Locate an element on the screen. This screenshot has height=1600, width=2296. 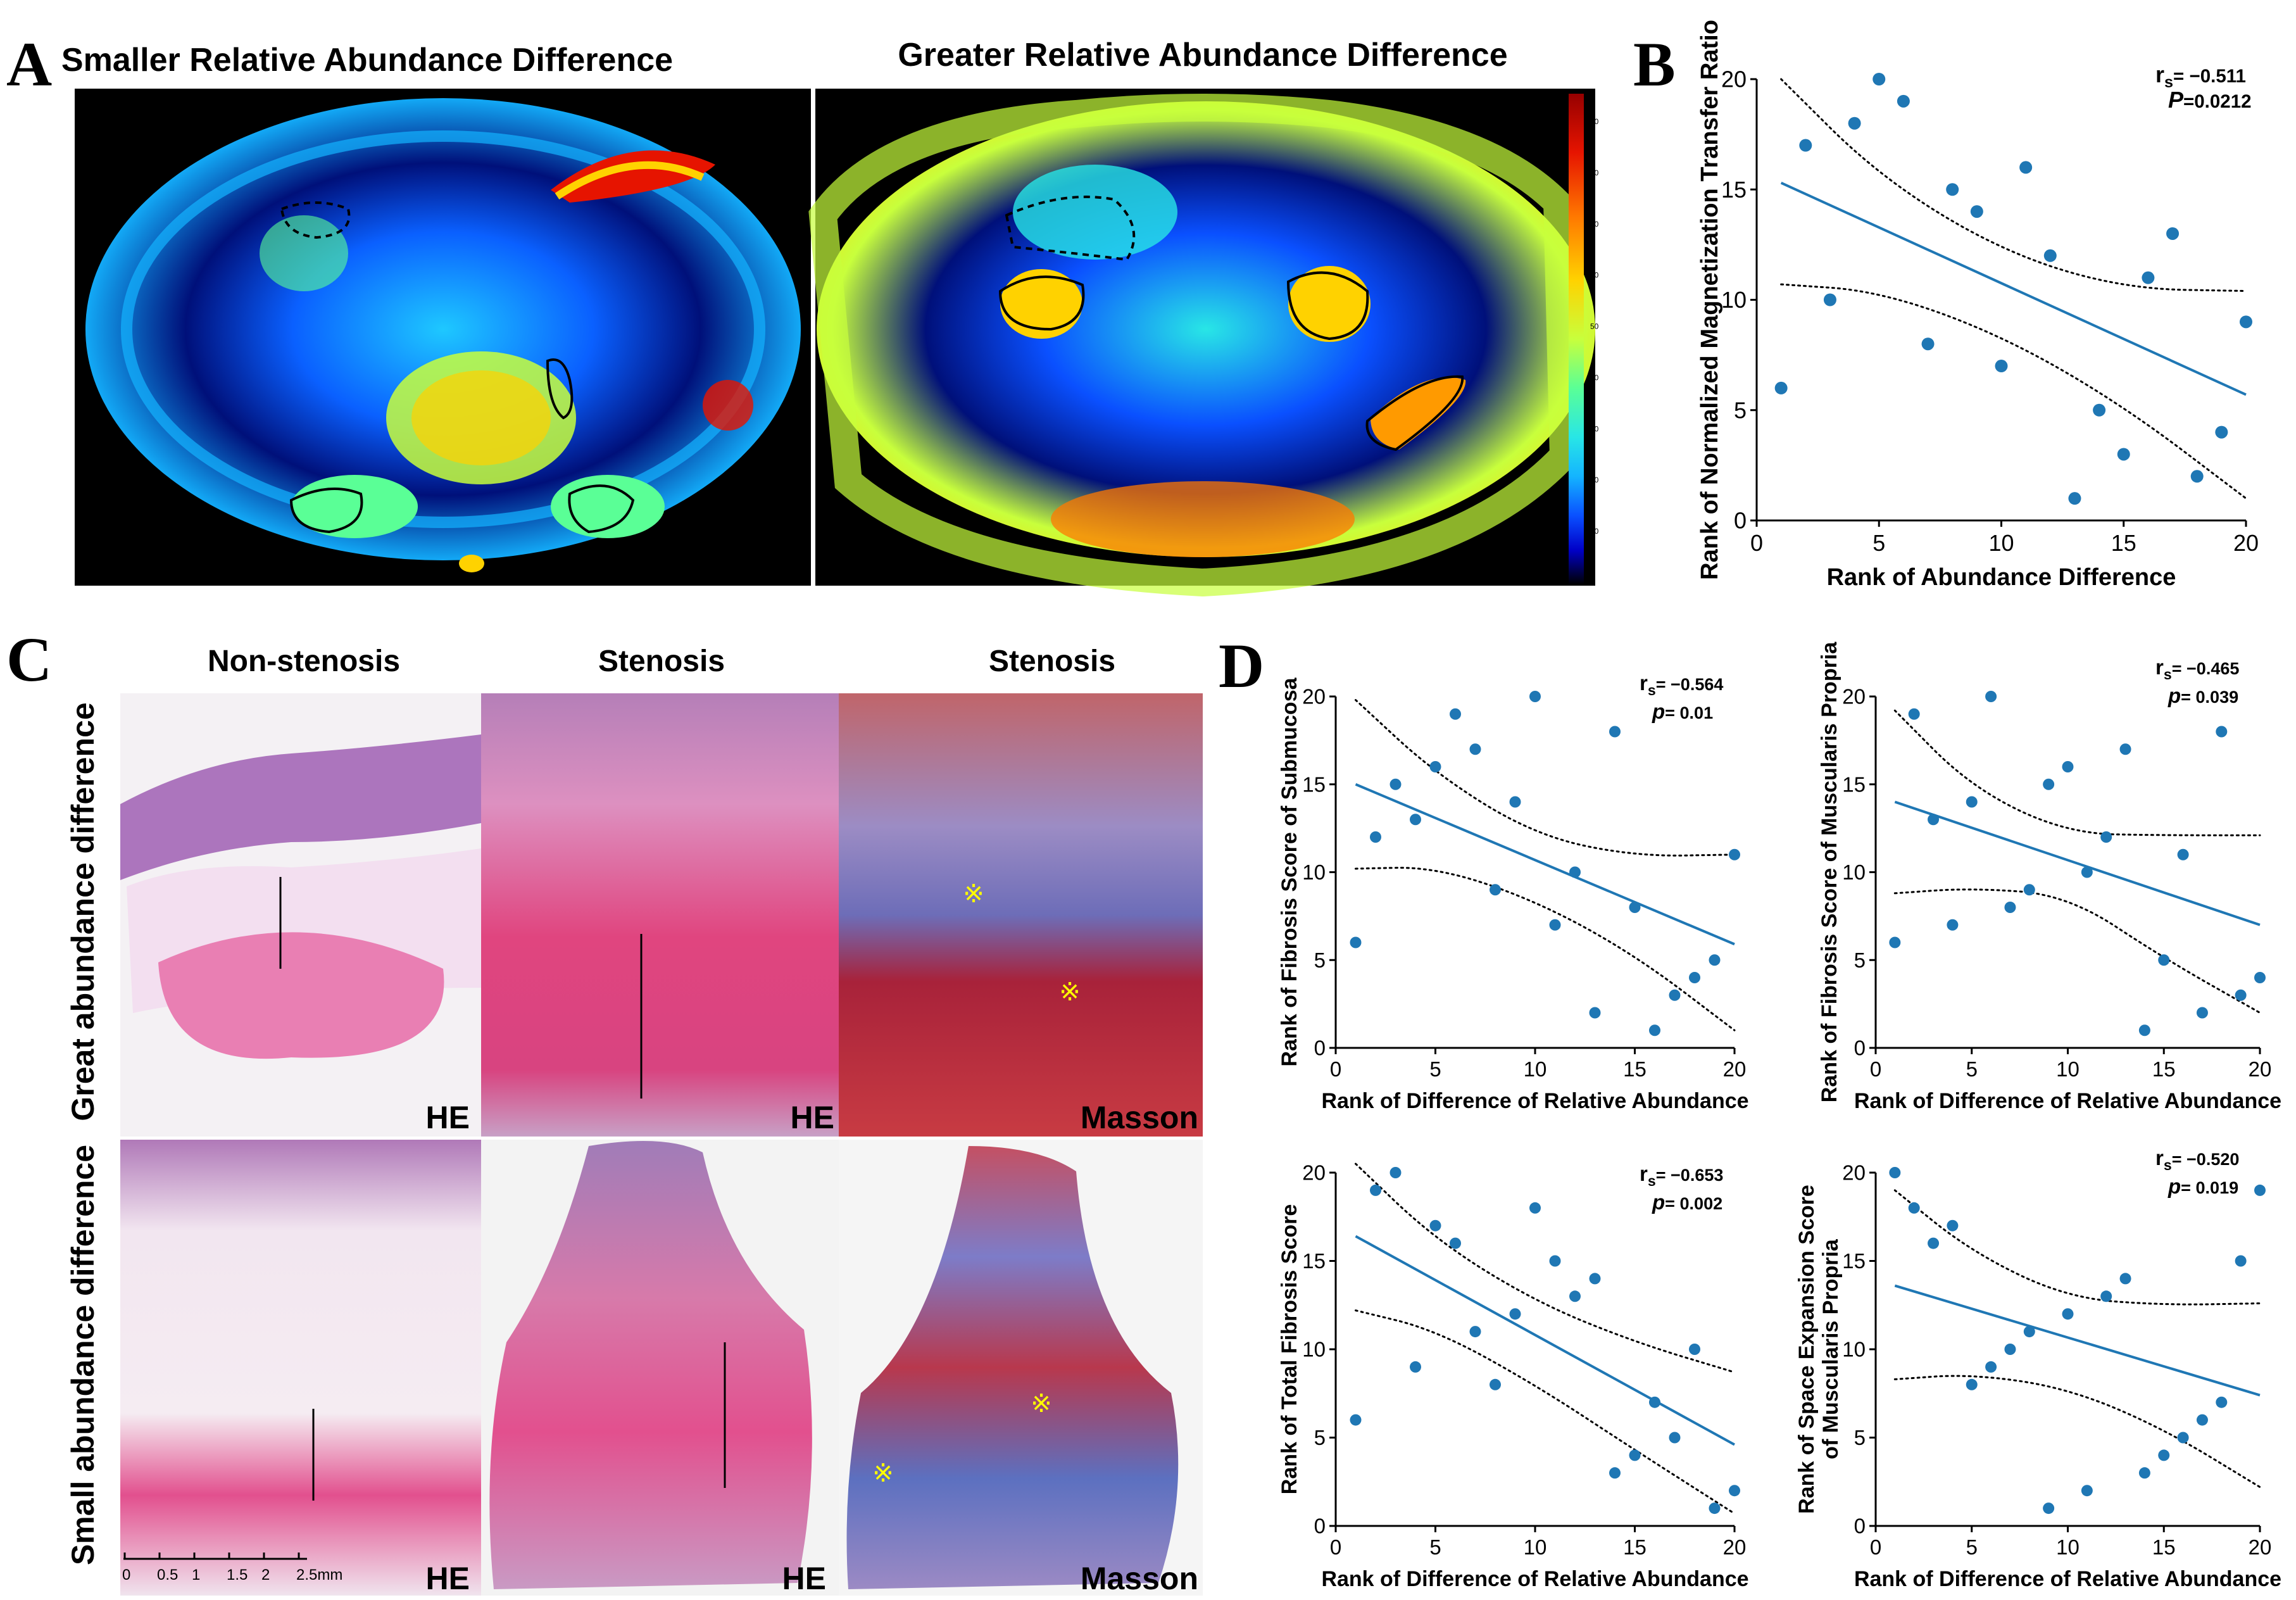
stat-r: rs= −0.465 is located at coordinates (2197, 669).